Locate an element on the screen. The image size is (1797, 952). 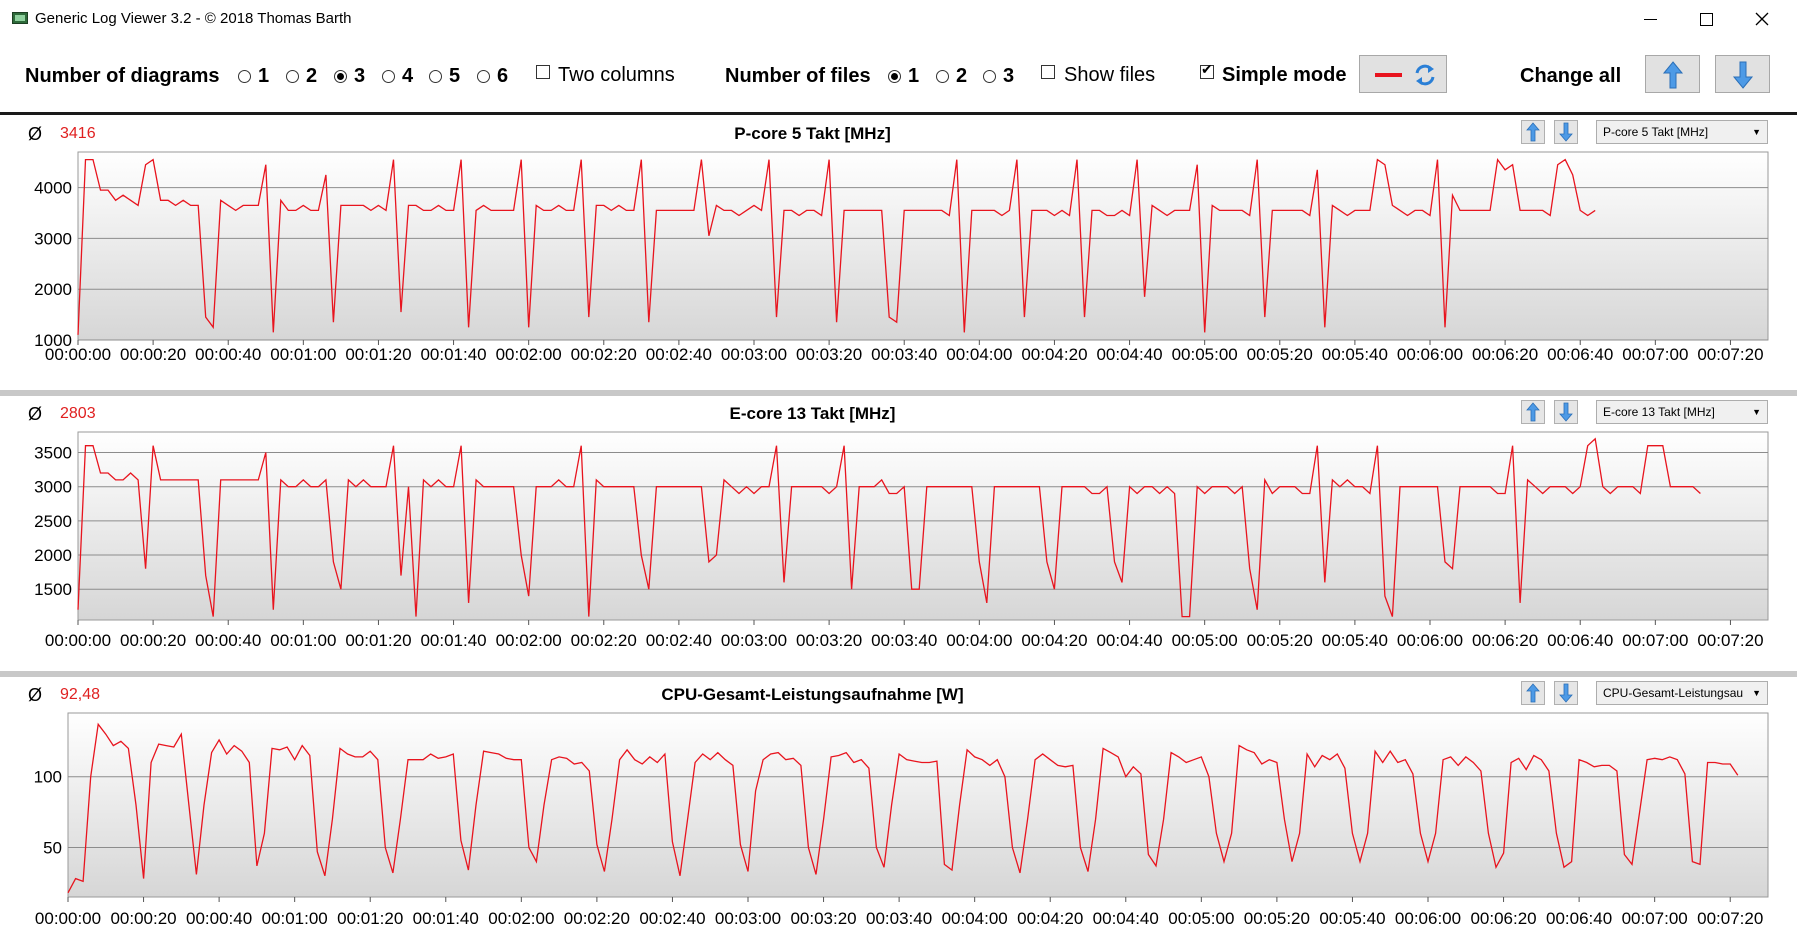
file-radio-1-label: 1 is located at coordinates (914, 76).